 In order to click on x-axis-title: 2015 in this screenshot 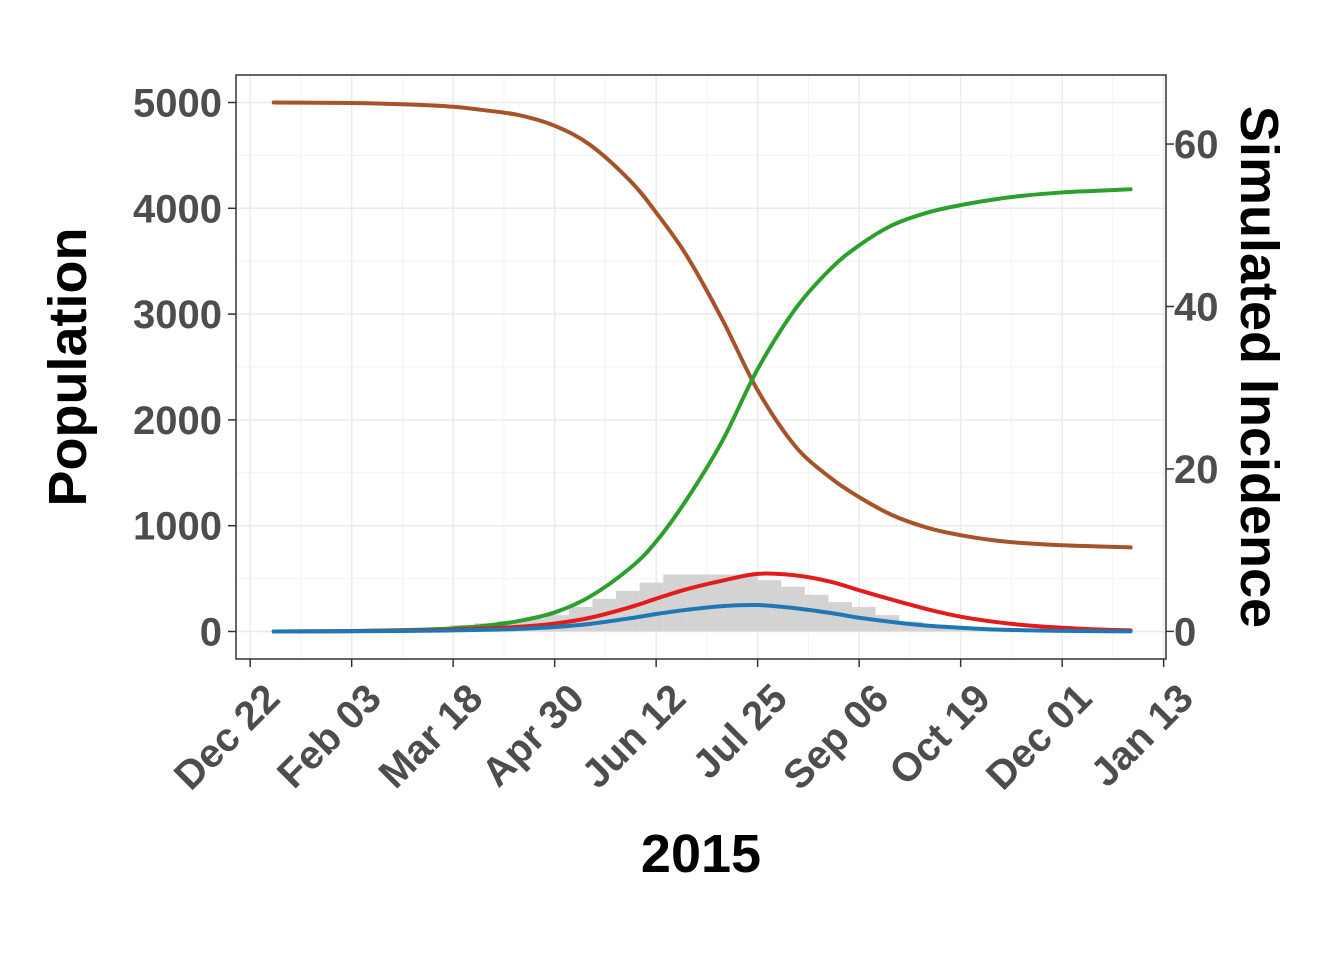, I will do `click(701, 854)`.